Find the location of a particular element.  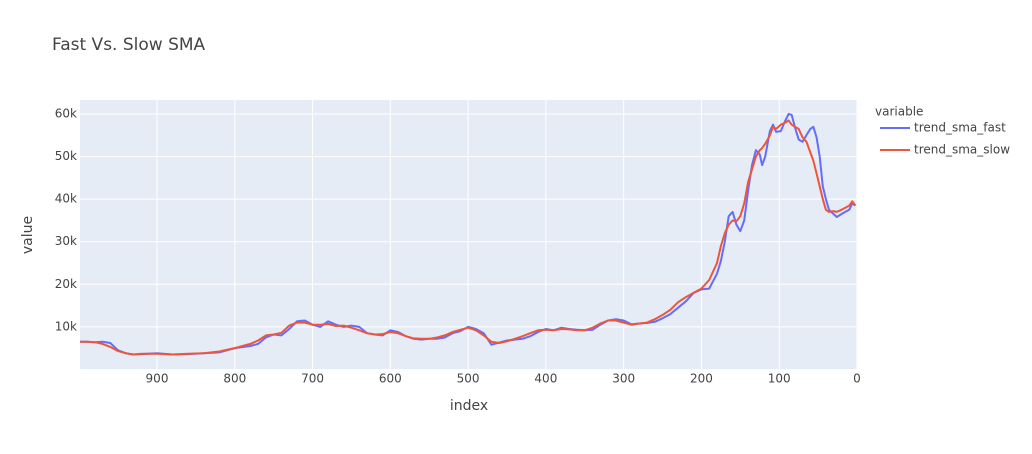

legend-title: variable is located at coordinates (899, 112).